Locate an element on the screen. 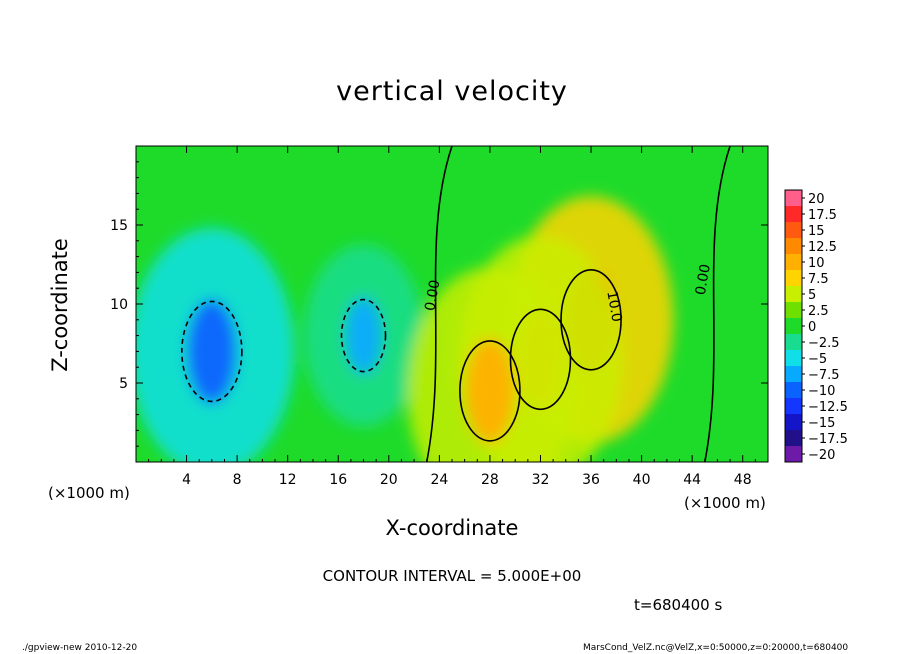 The height and width of the screenshot is (654, 904). x-unit-label-left: (×1000 m) is located at coordinates (89, 493).